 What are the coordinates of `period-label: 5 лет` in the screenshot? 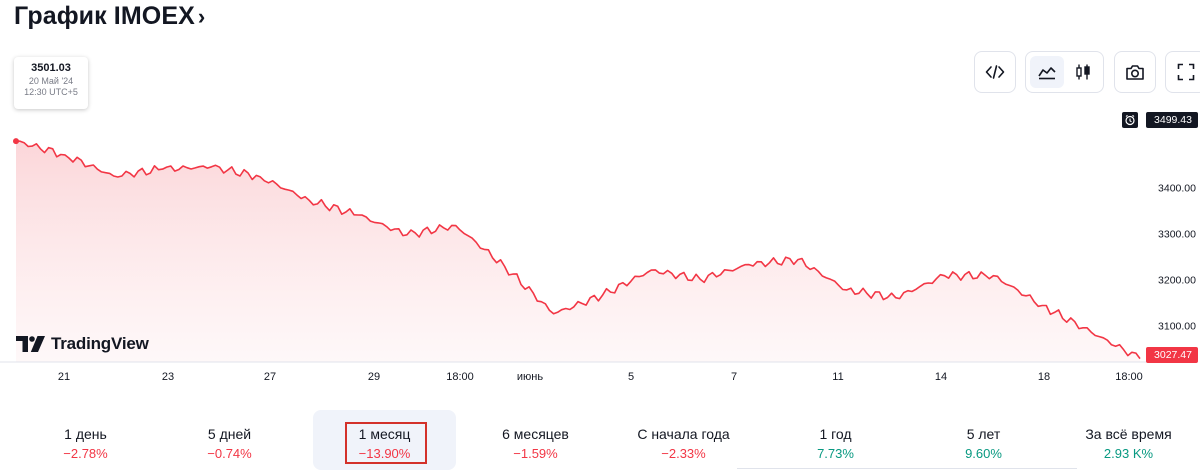 It's located at (983, 434).